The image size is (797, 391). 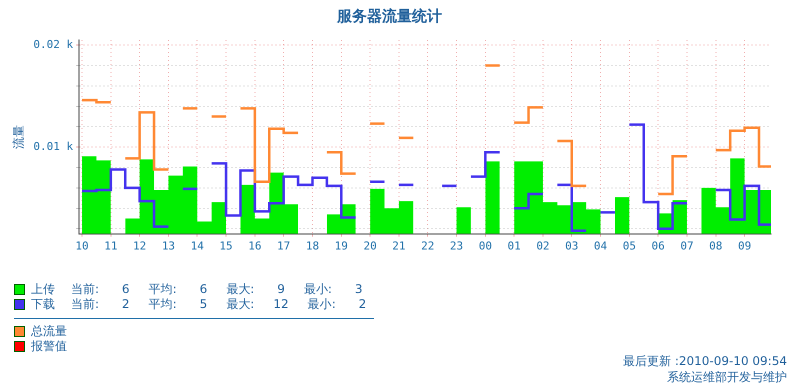 I want to click on x-tick-label: 01, so click(x=514, y=245).